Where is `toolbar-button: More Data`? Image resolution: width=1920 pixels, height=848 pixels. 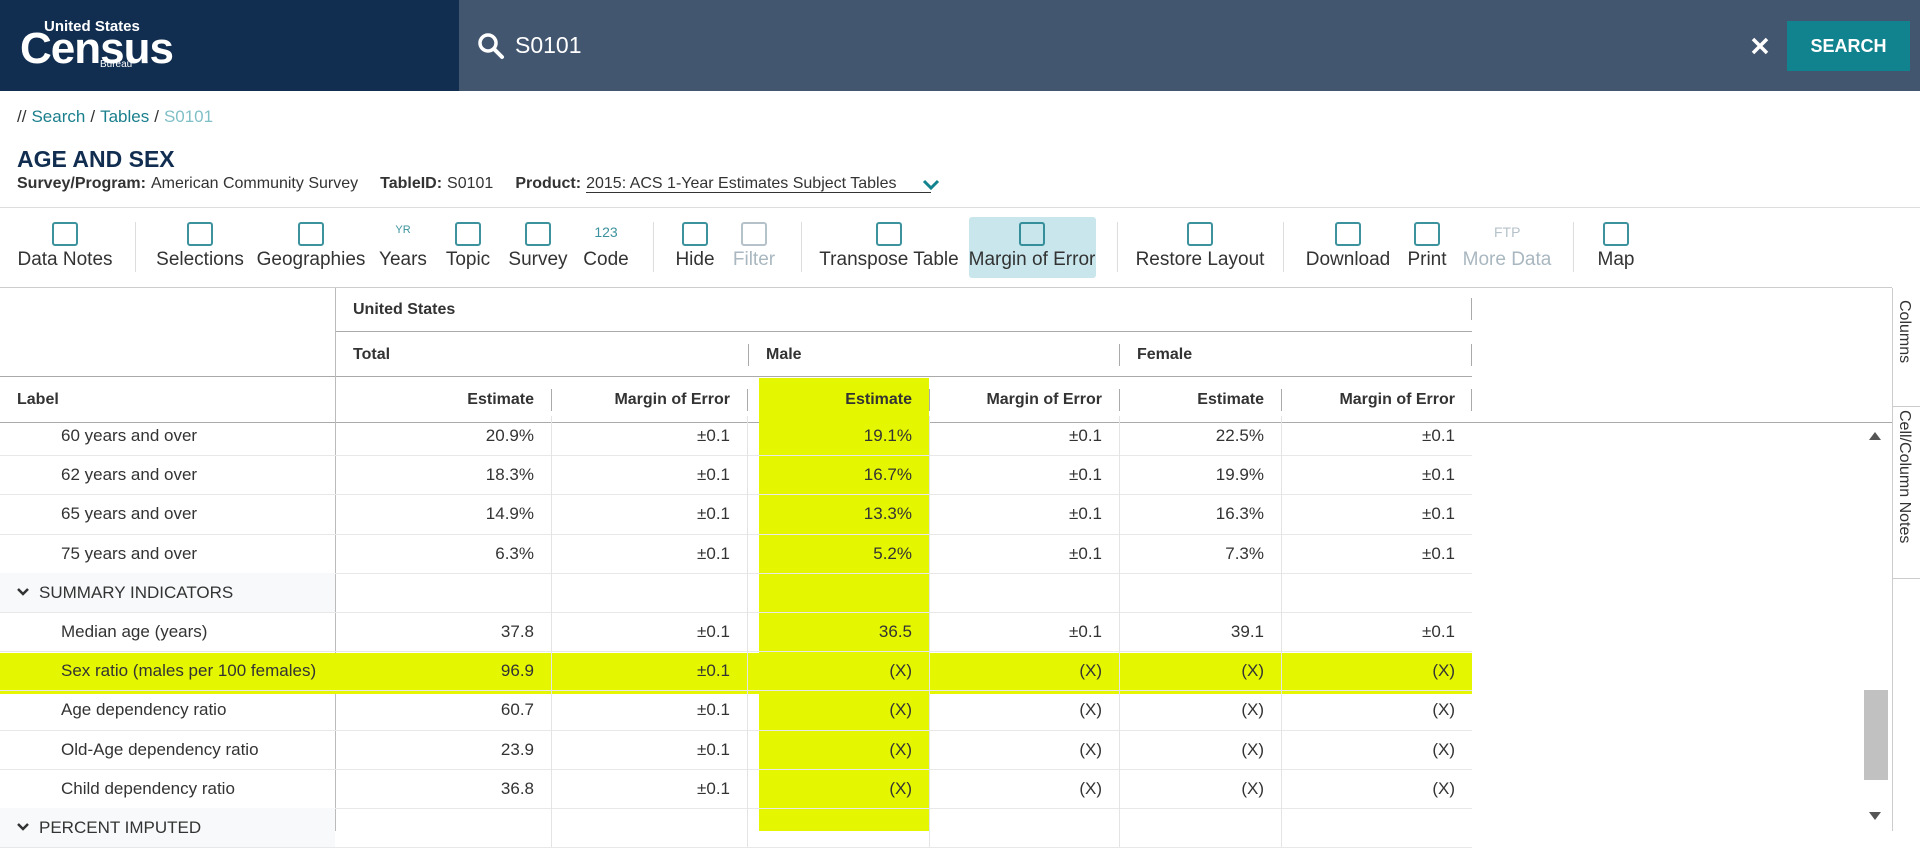
toolbar-button: More Data is located at coordinates (1507, 259).